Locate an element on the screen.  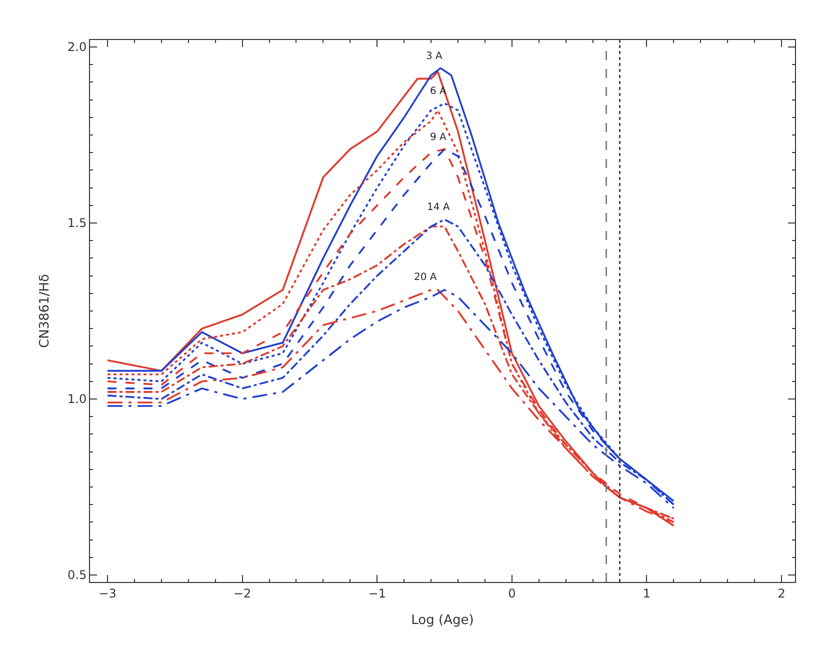
x-tick-label: 2 is located at coordinates (782, 593).